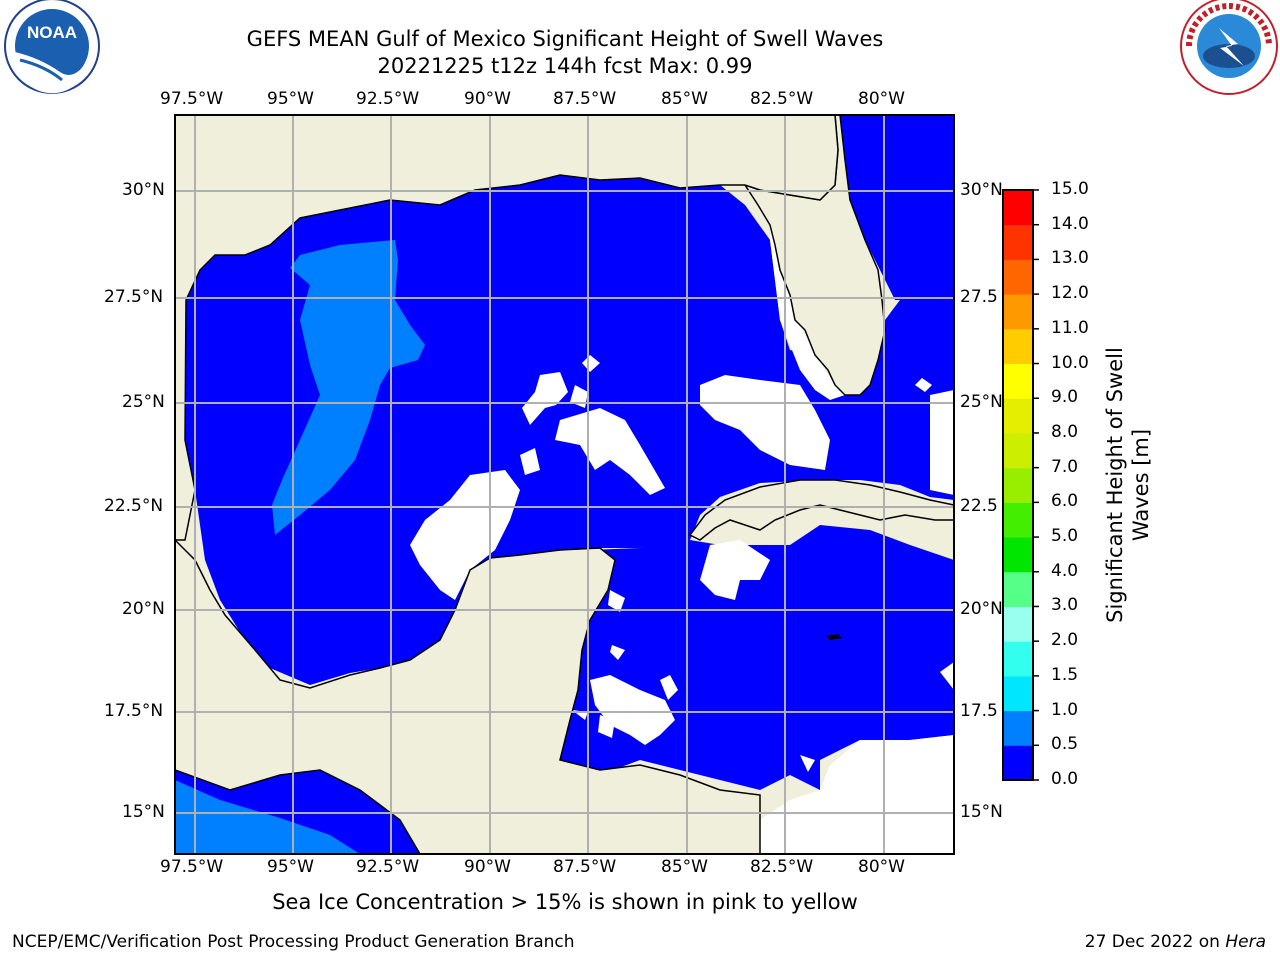 The image size is (1280, 960). I want to click on colorbar-tick-label: 14.0, so click(1070, 223).